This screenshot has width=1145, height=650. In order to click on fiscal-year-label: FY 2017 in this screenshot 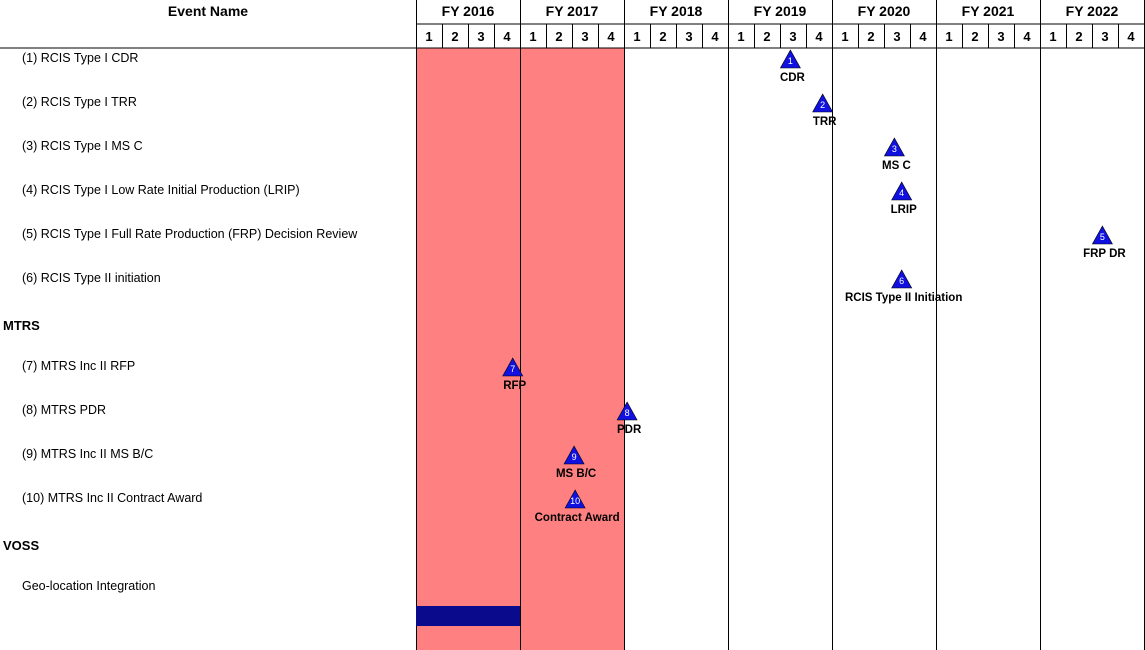, I will do `click(572, 11)`.